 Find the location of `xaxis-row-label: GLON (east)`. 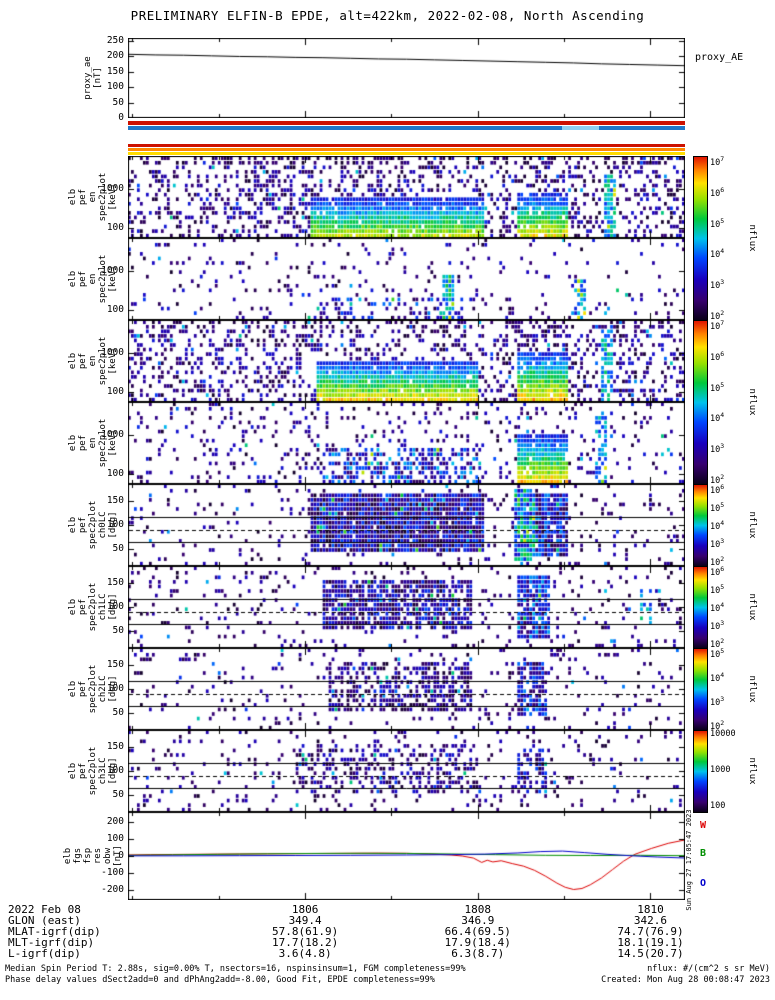

xaxis-row-label: GLON (east) is located at coordinates (44, 920).